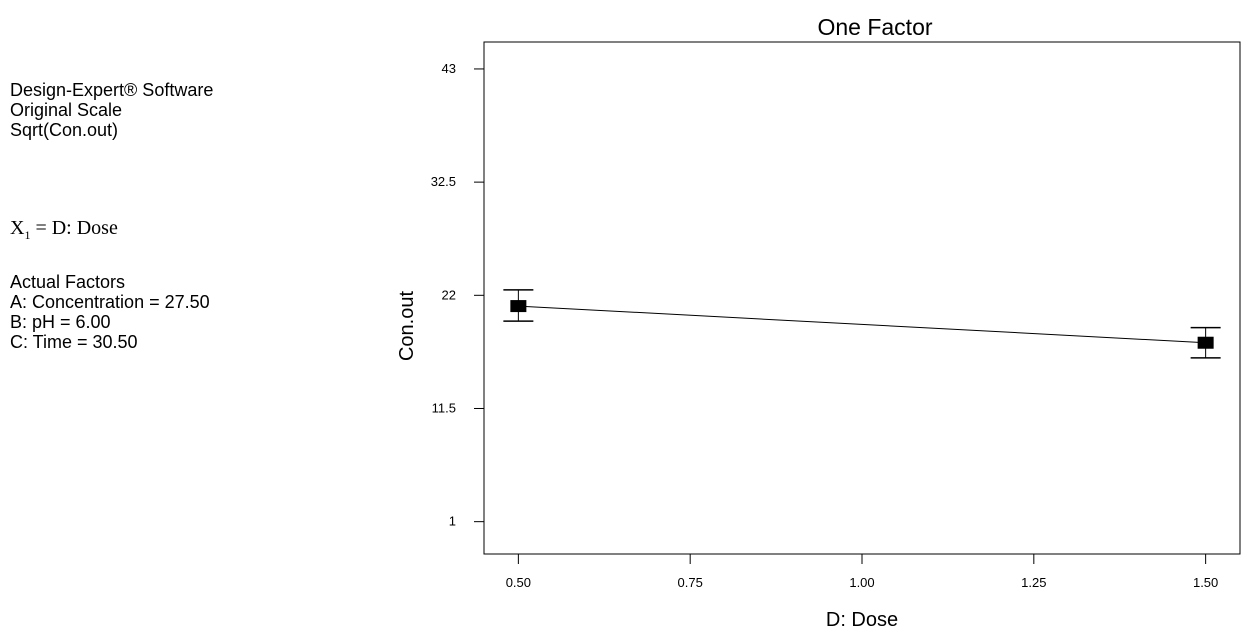  I want to click on y-tick-label: 1, so click(452, 521).